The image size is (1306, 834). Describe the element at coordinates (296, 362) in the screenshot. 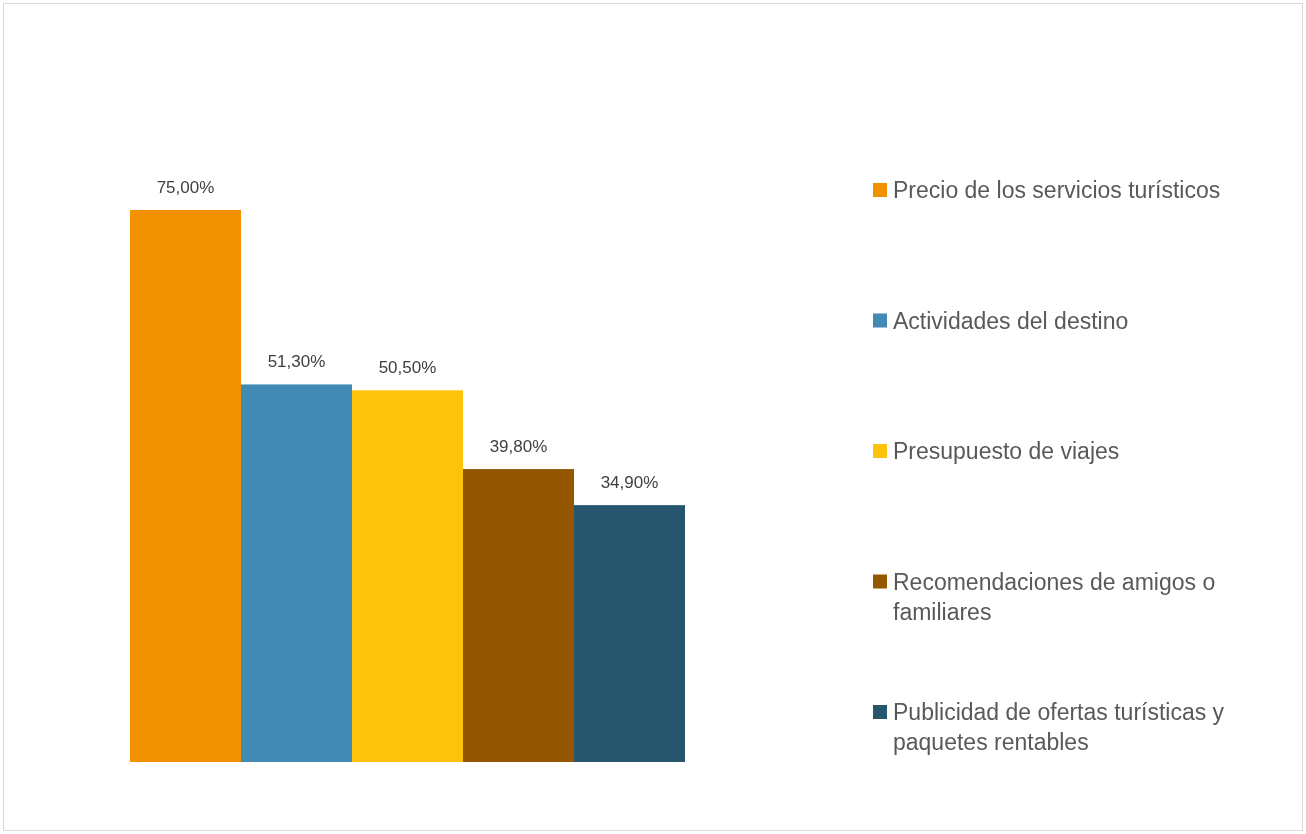

I see `data-label: 51,30%` at that location.